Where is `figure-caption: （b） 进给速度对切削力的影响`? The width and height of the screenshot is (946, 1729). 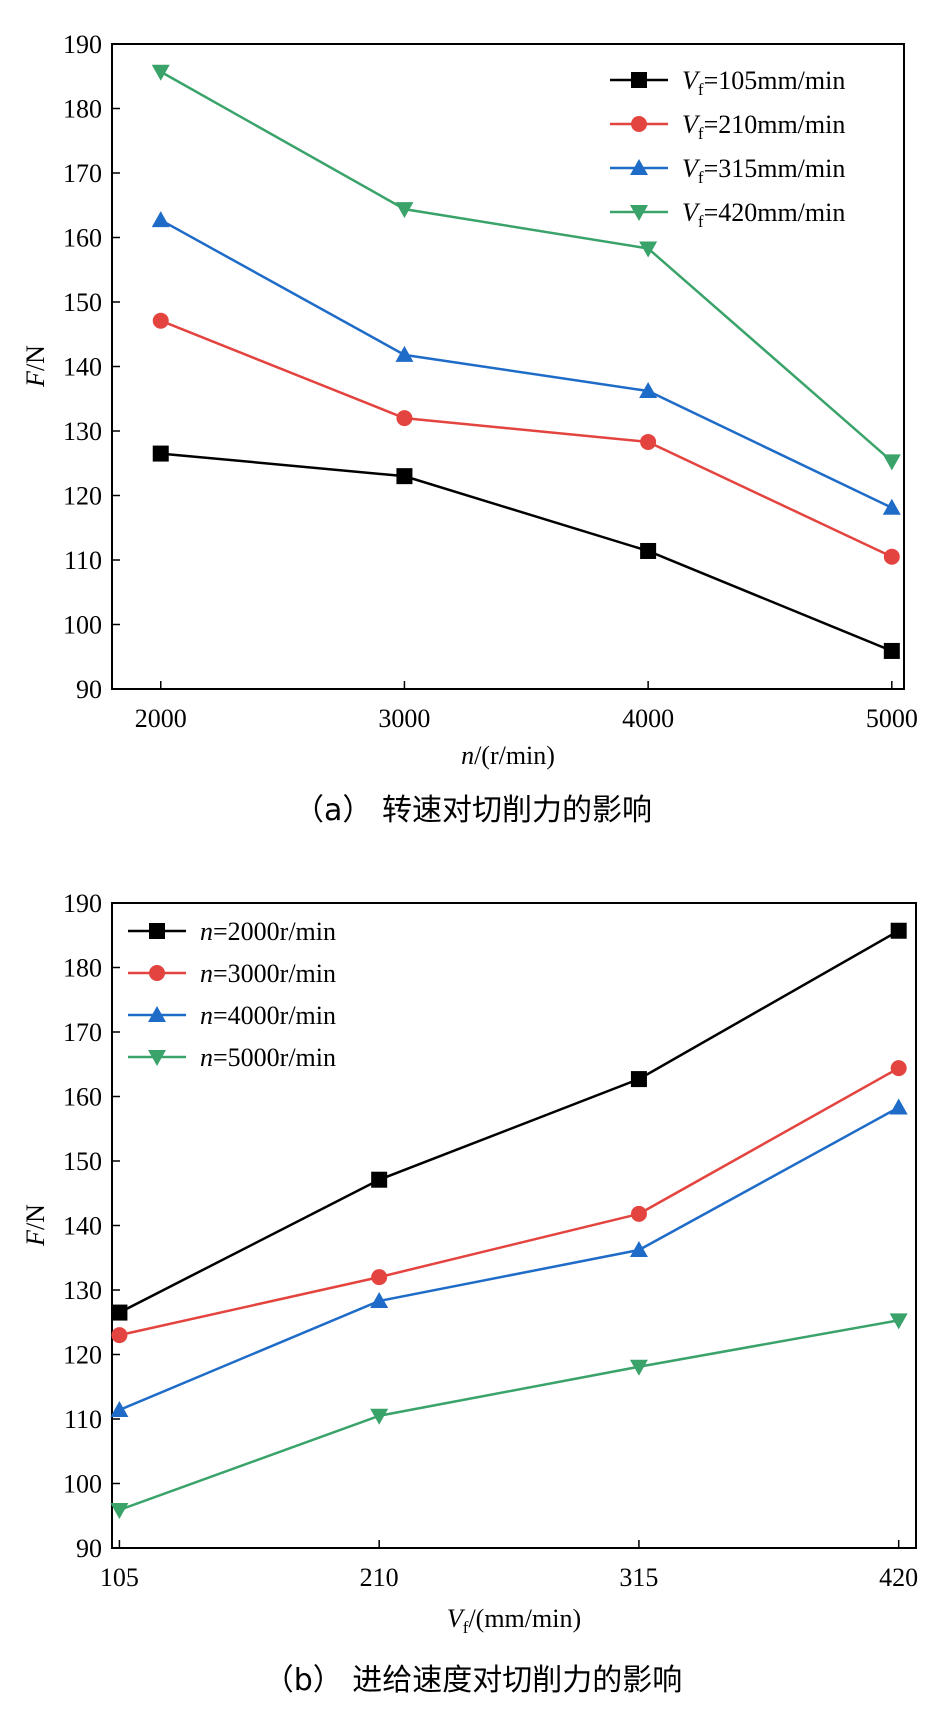 figure-caption: （b） 进给速度对切削力的影响 is located at coordinates (473, 1680).